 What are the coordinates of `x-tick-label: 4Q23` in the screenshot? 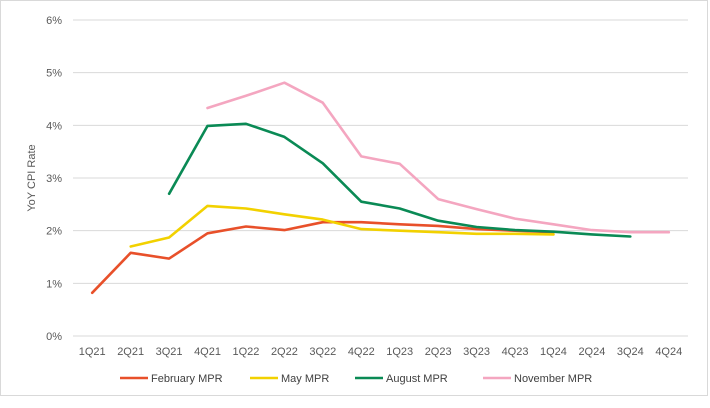 It's located at (515, 352).